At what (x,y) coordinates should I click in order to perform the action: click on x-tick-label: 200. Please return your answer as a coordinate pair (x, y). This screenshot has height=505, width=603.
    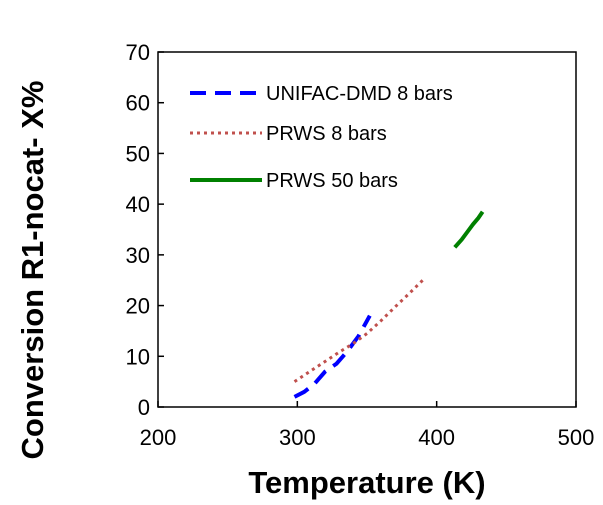
    Looking at the image, I should click on (158, 437).